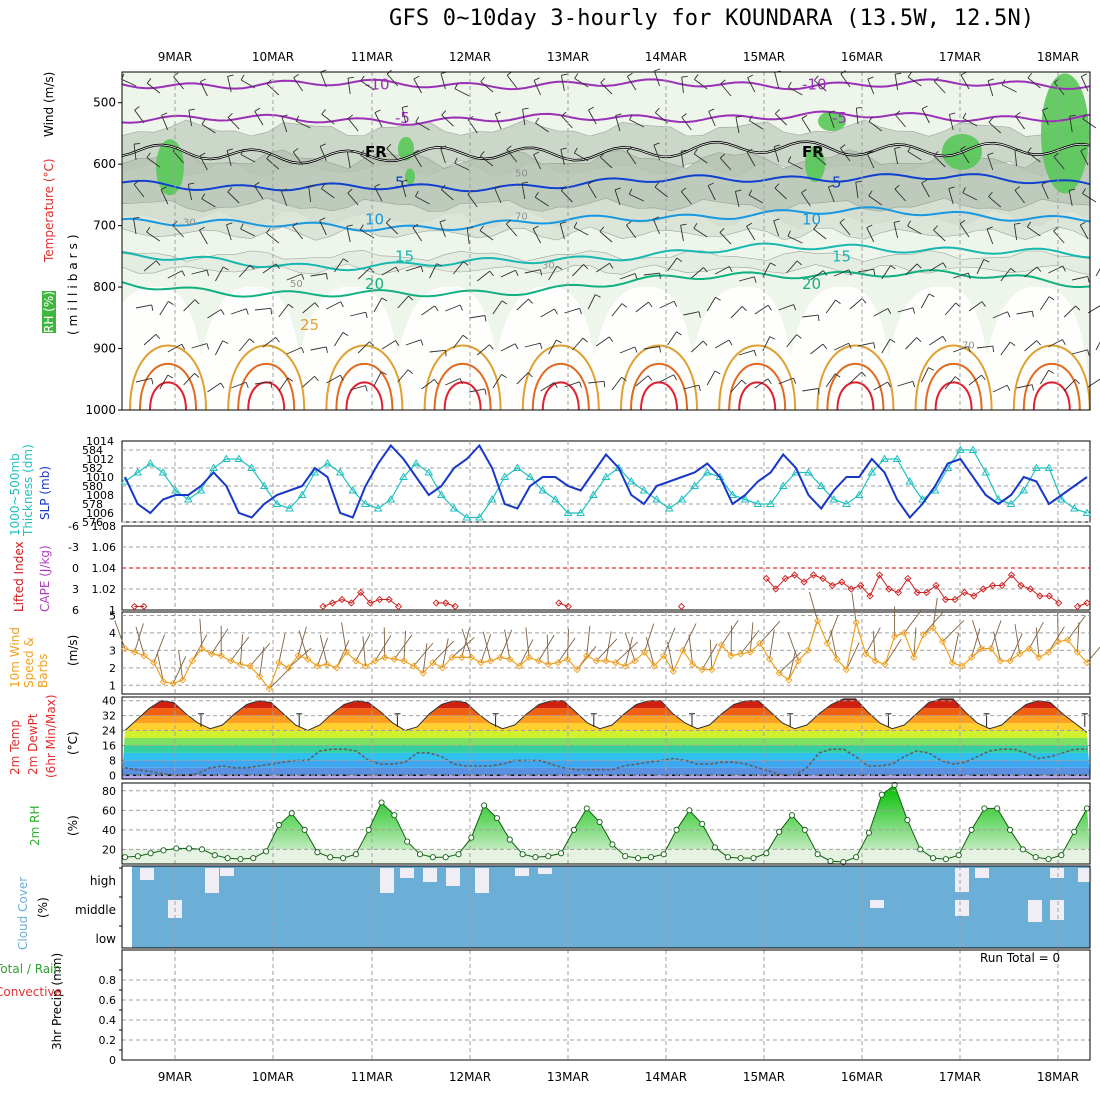 This screenshot has width=1100, height=1100. What do you see at coordinates (109, 745) in the screenshot?
I see `temp-tick-label-2: 16` at bounding box center [109, 745].